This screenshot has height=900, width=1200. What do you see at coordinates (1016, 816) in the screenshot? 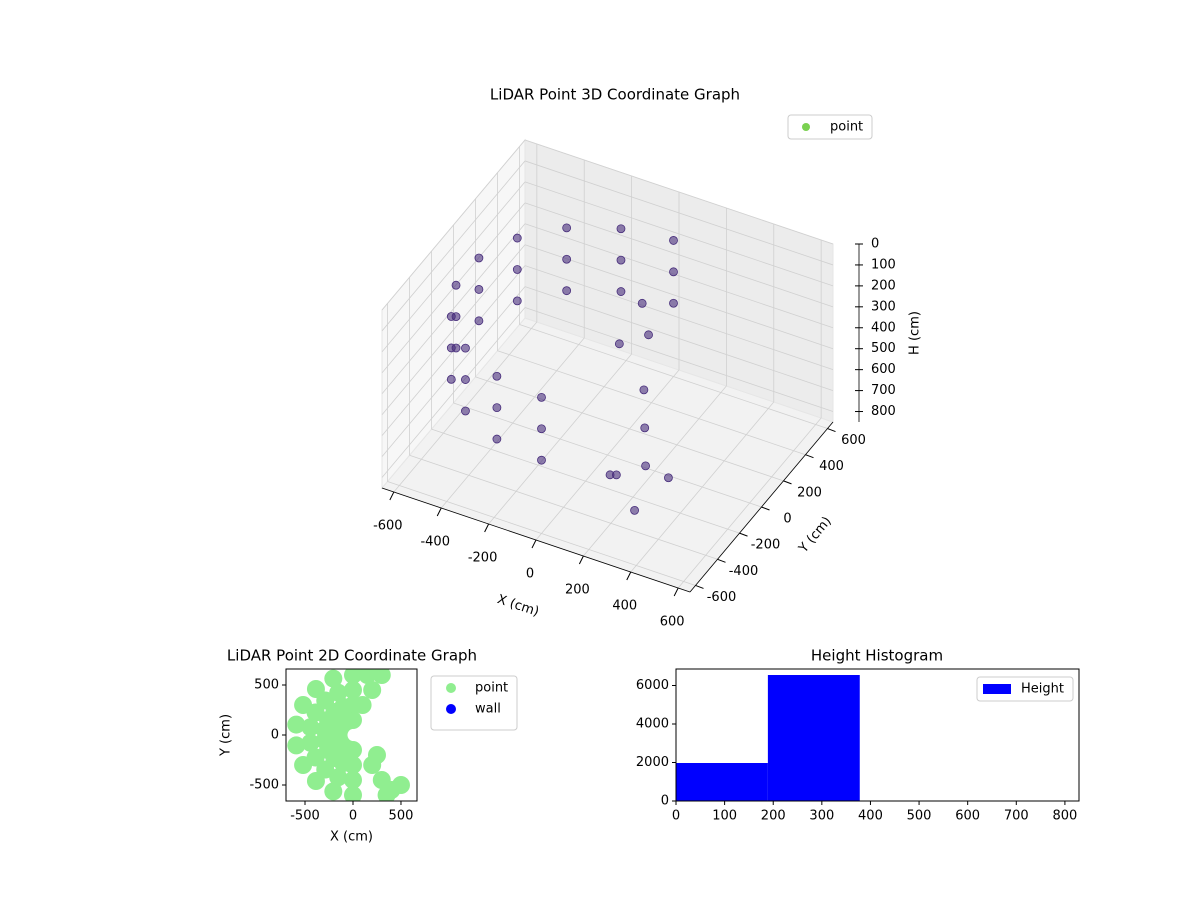
I see `x-tick-label: 700` at bounding box center [1016, 816].